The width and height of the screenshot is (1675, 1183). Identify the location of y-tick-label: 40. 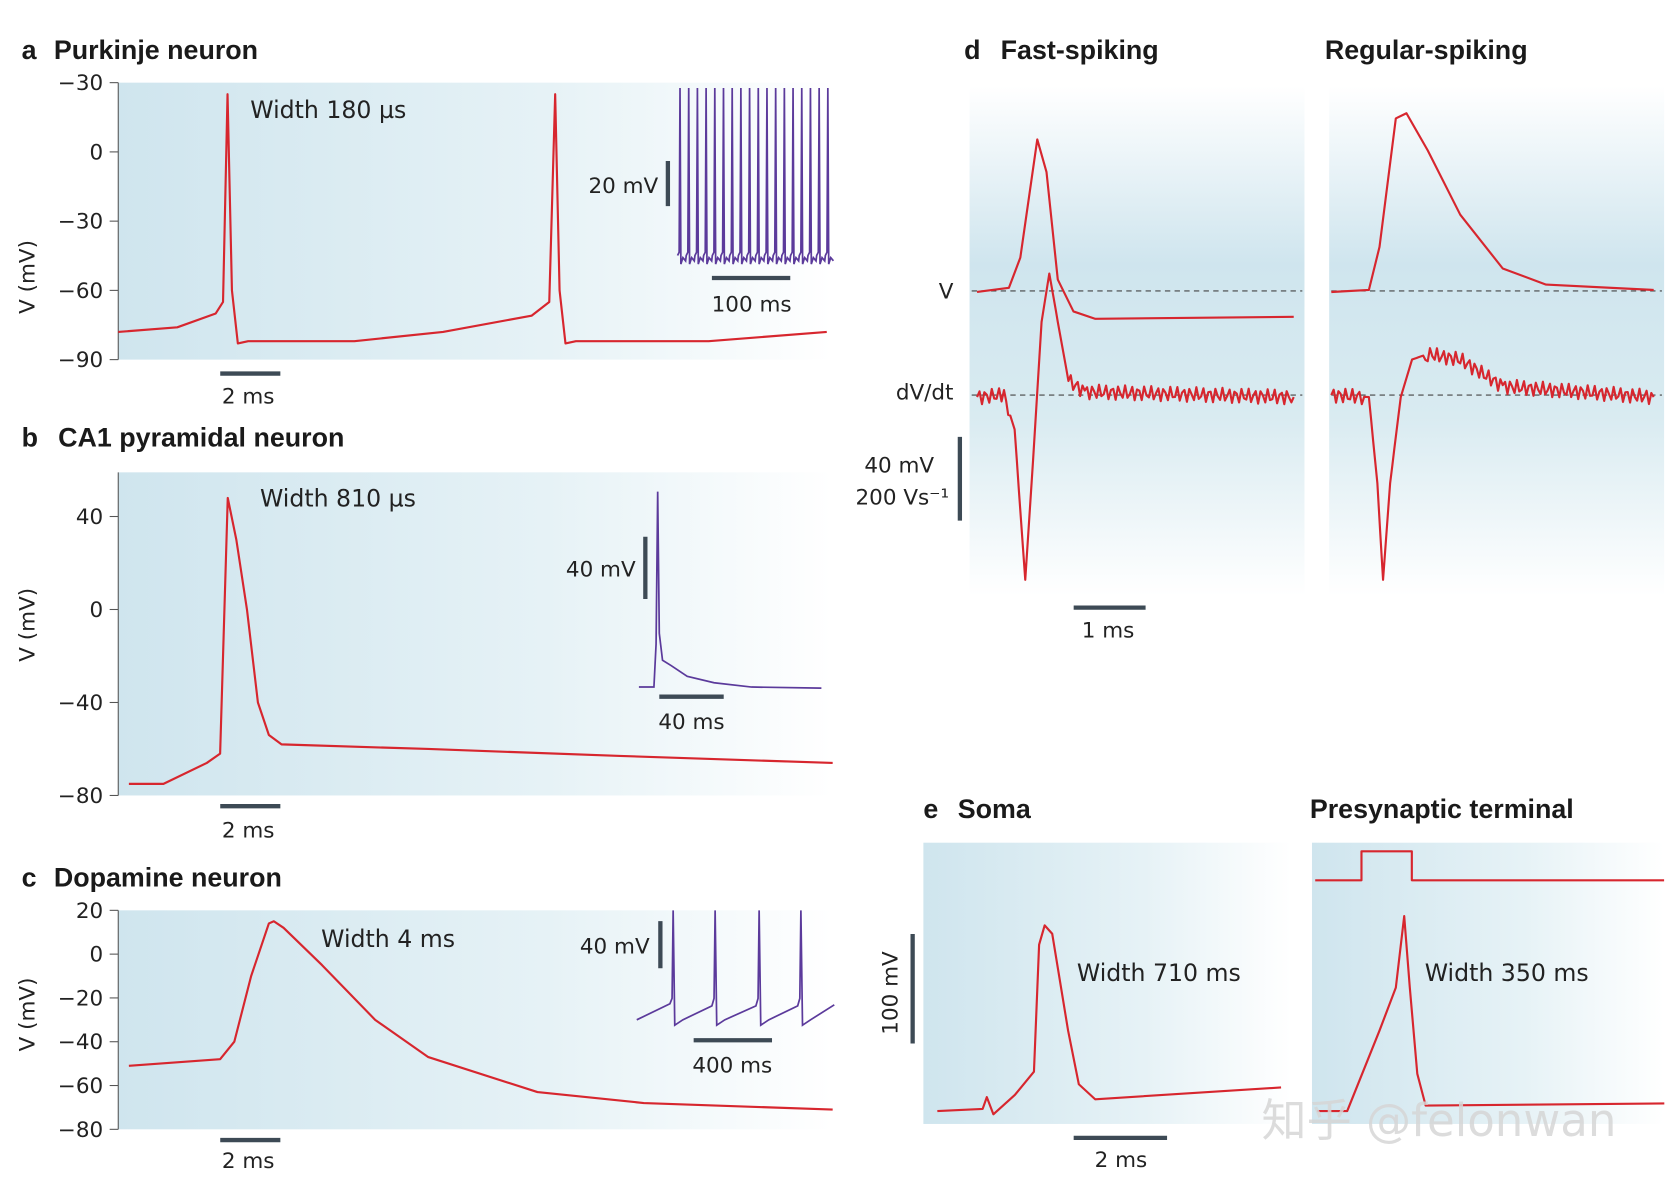
(89, 517).